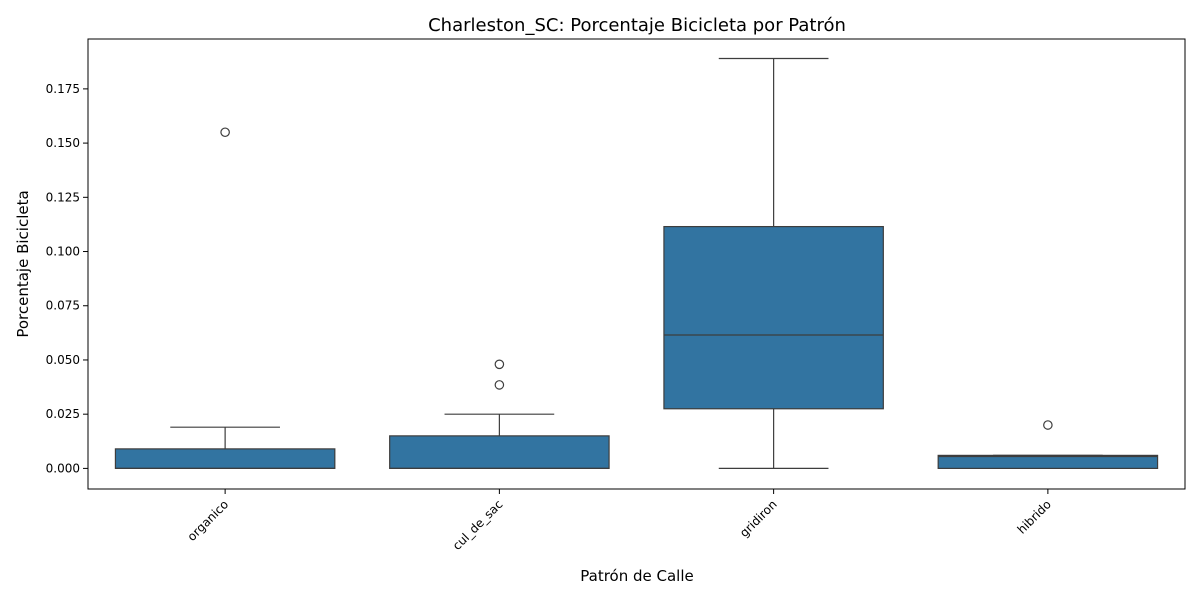  What do you see at coordinates (63, 414) in the screenshot?
I see `y-tick-label: 0.025` at bounding box center [63, 414].